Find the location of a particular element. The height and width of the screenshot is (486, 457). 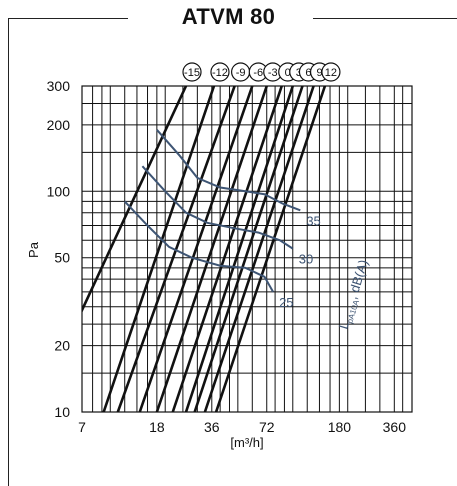

series-unit-main: L is located at coordinates (344, 325).